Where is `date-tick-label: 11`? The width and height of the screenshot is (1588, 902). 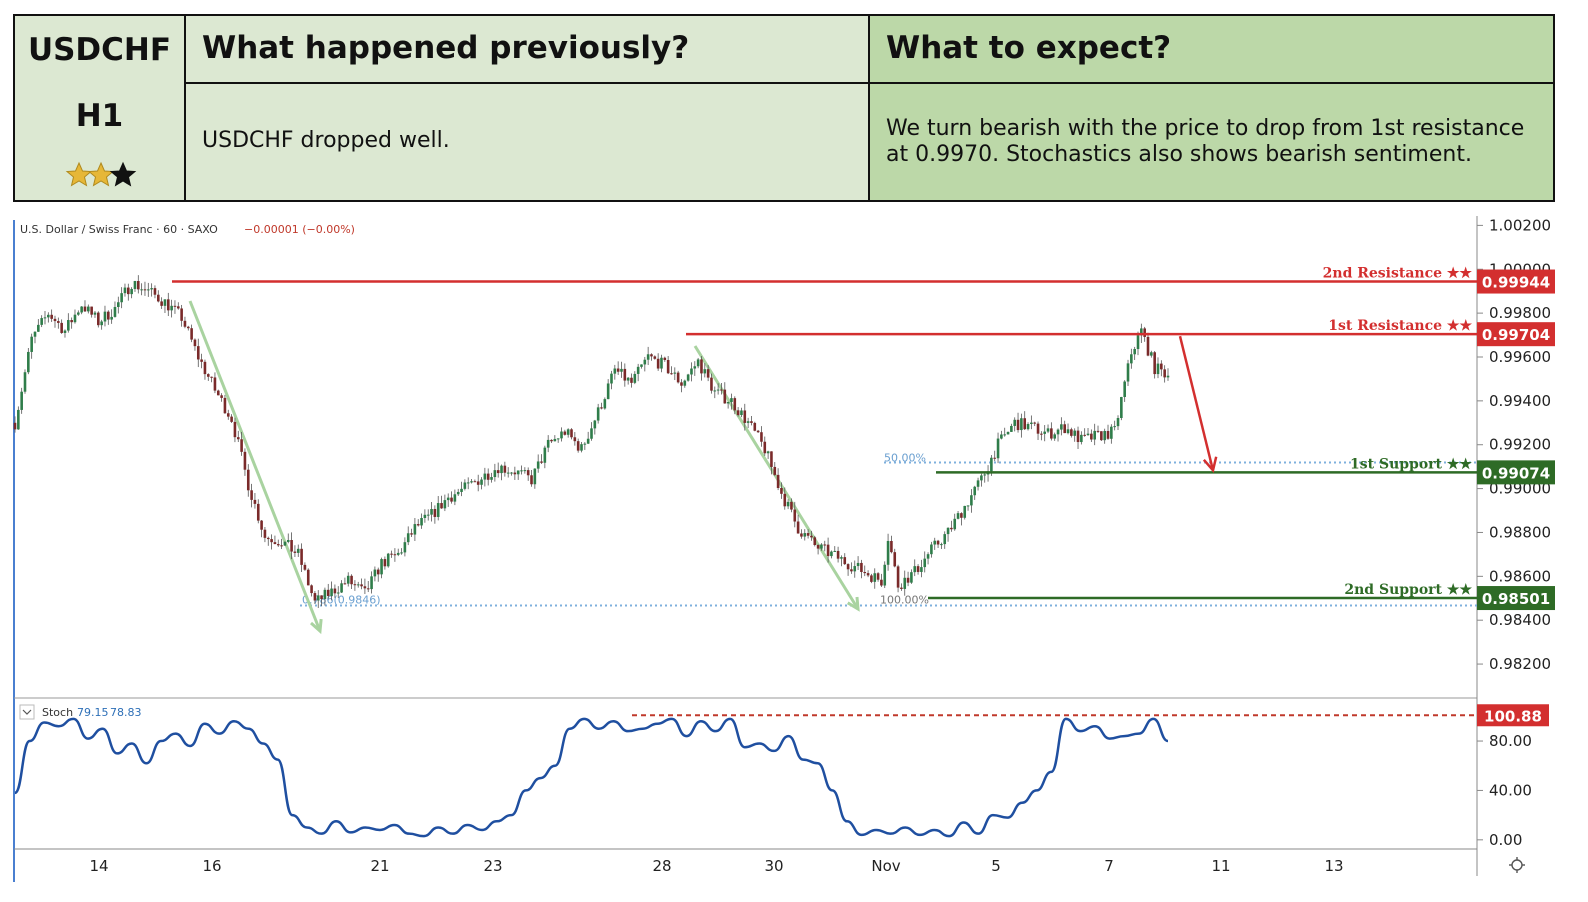
date-tick-label: 11 is located at coordinates (1220, 866).